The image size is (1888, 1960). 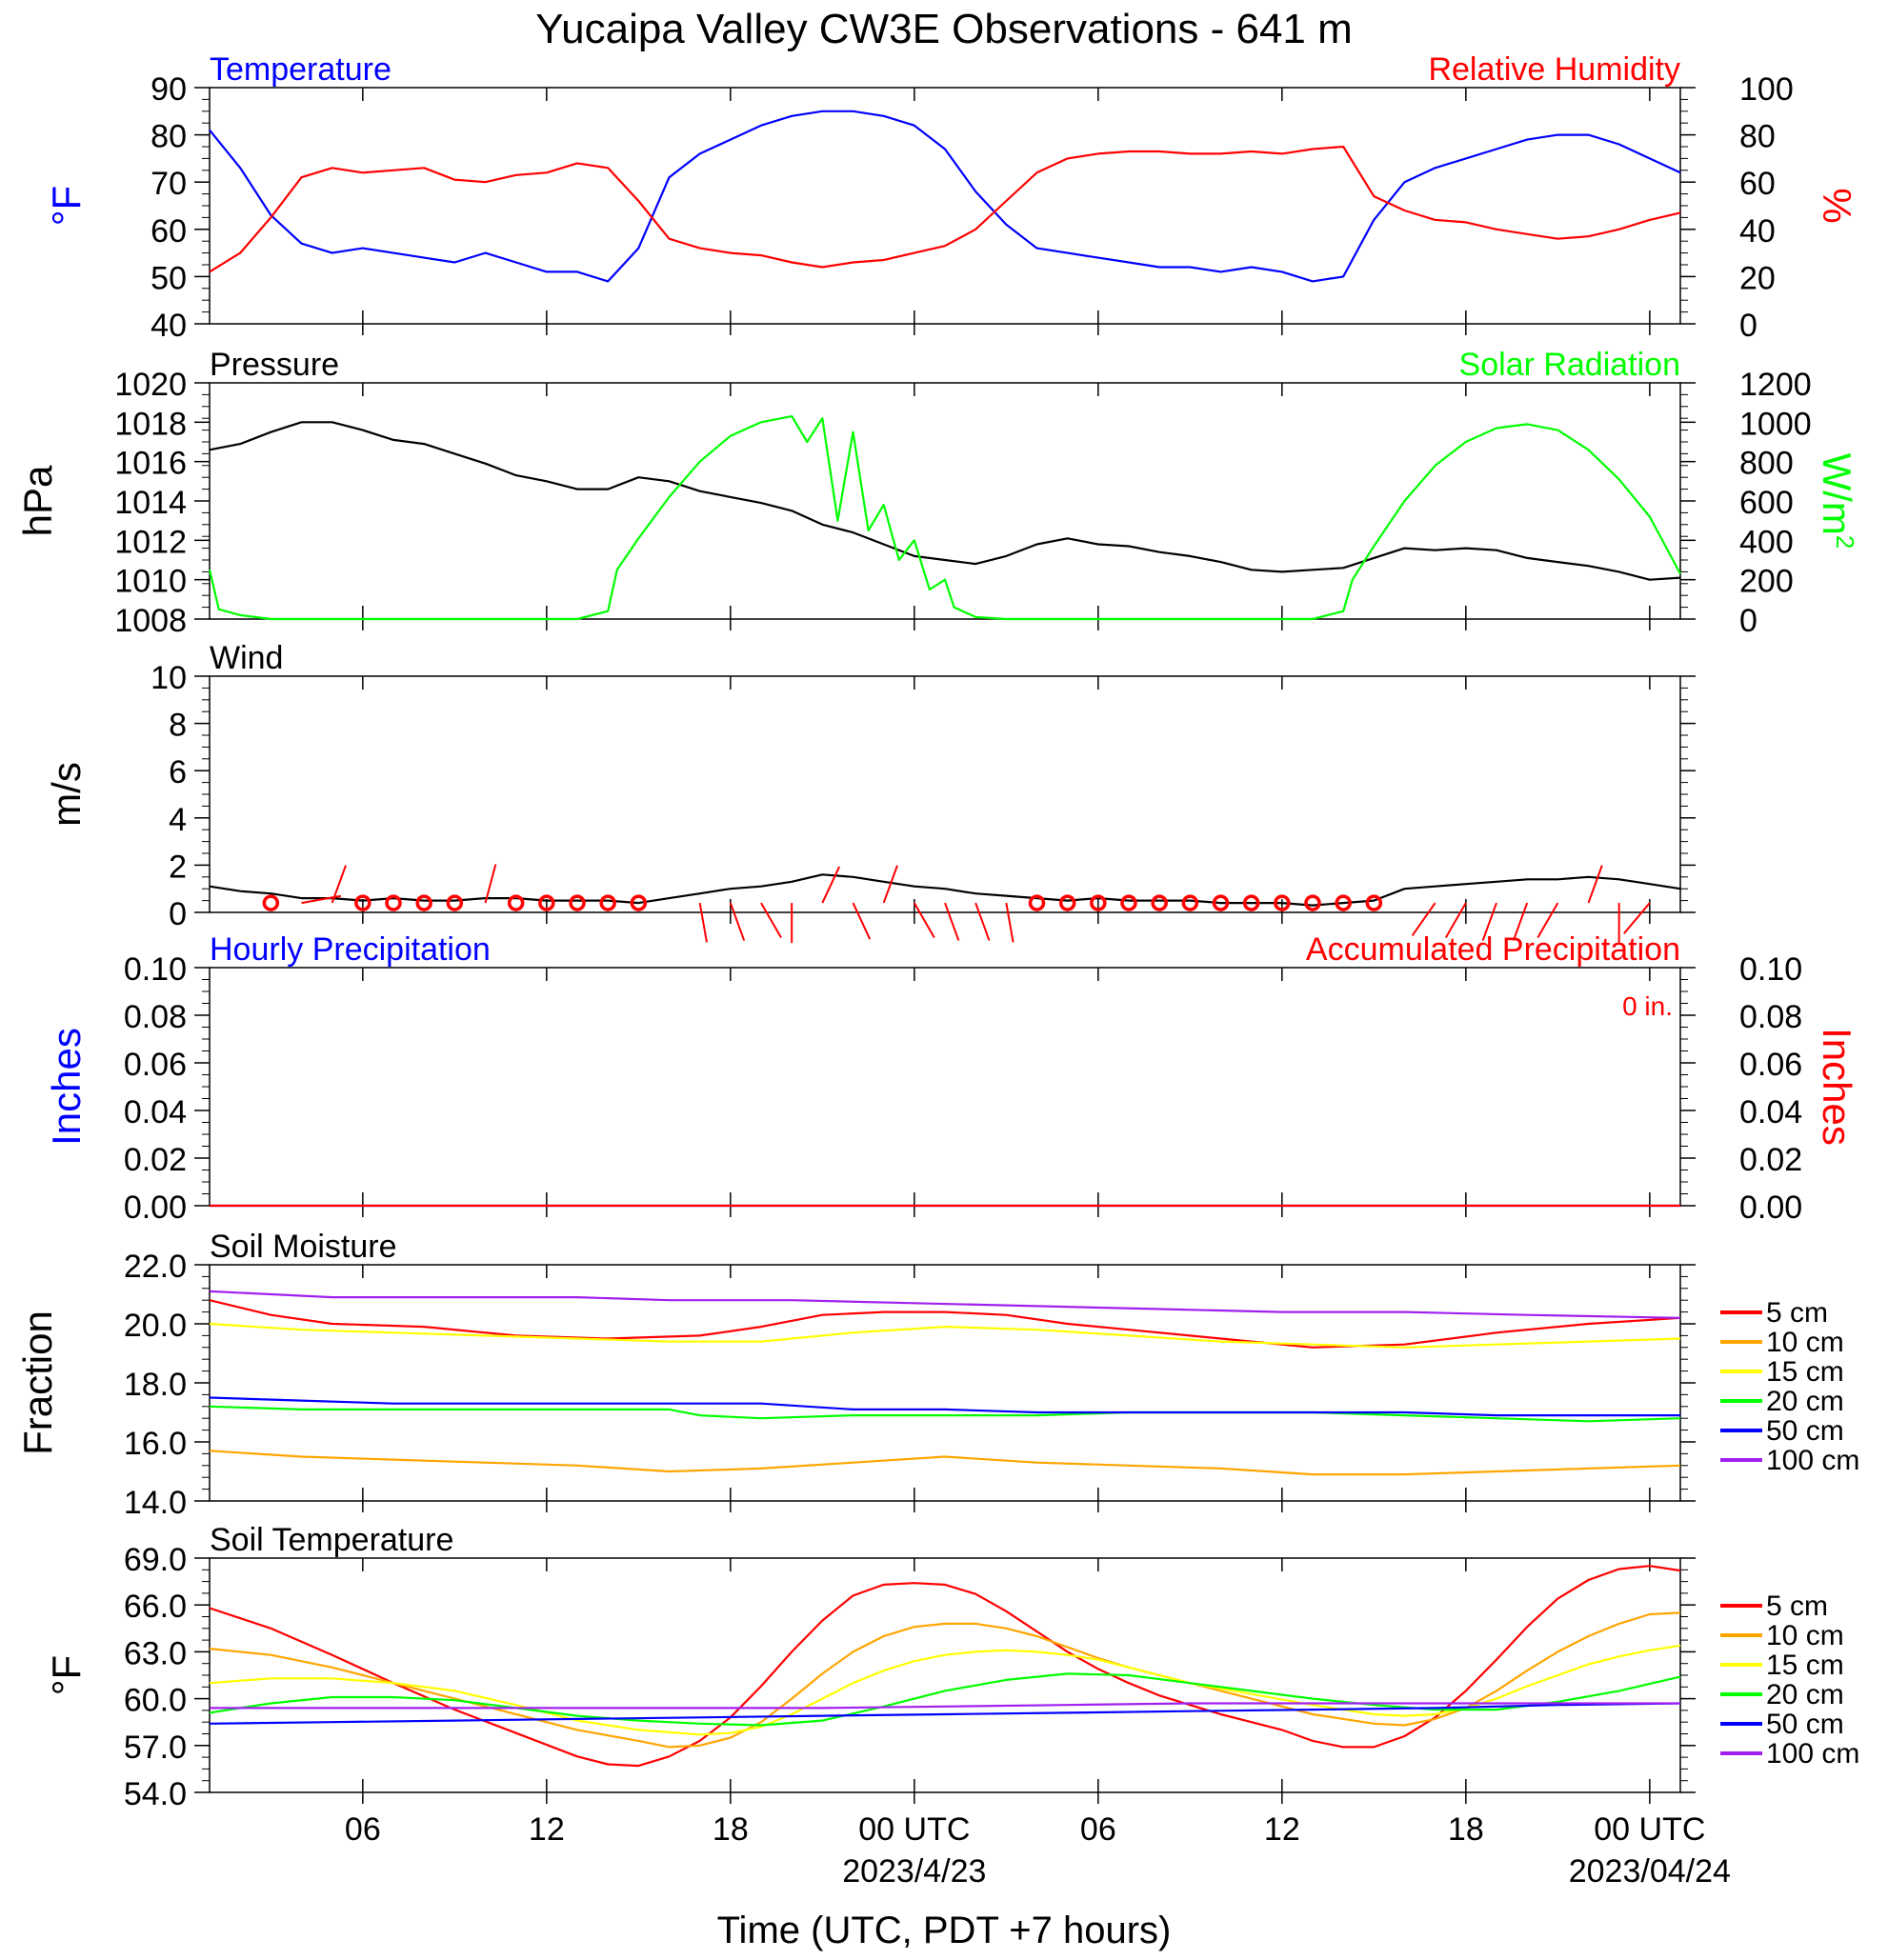 I want to click on y-right-tick-label: 0.08, so click(x=1770, y=1017).